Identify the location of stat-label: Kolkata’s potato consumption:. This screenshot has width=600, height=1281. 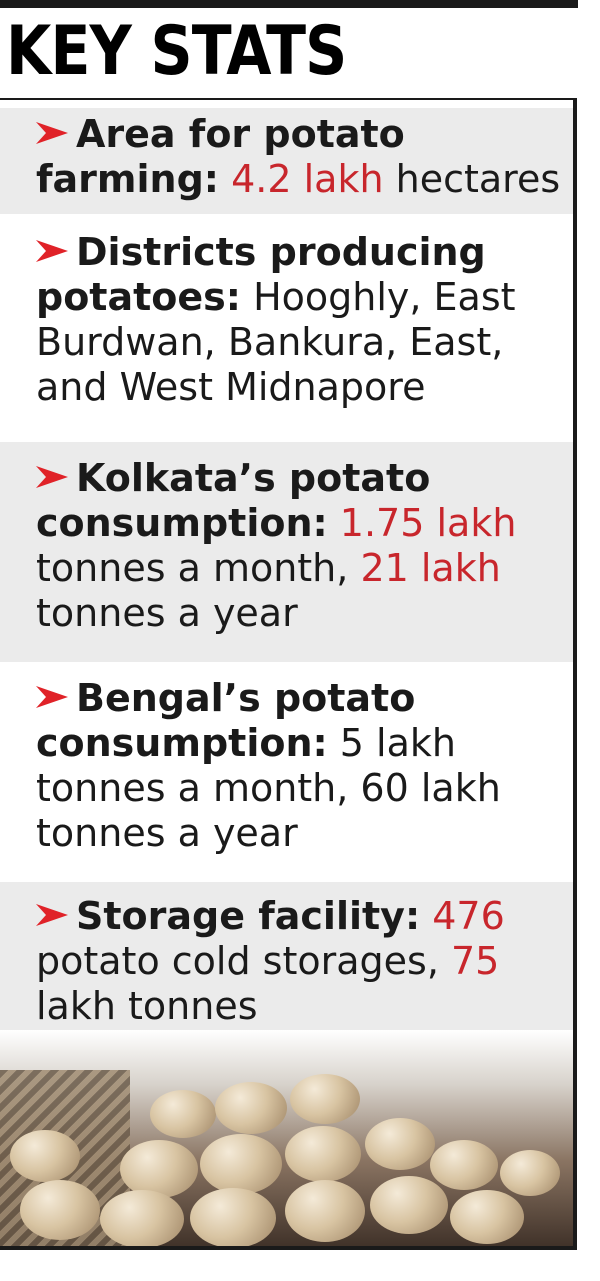
(233, 500).